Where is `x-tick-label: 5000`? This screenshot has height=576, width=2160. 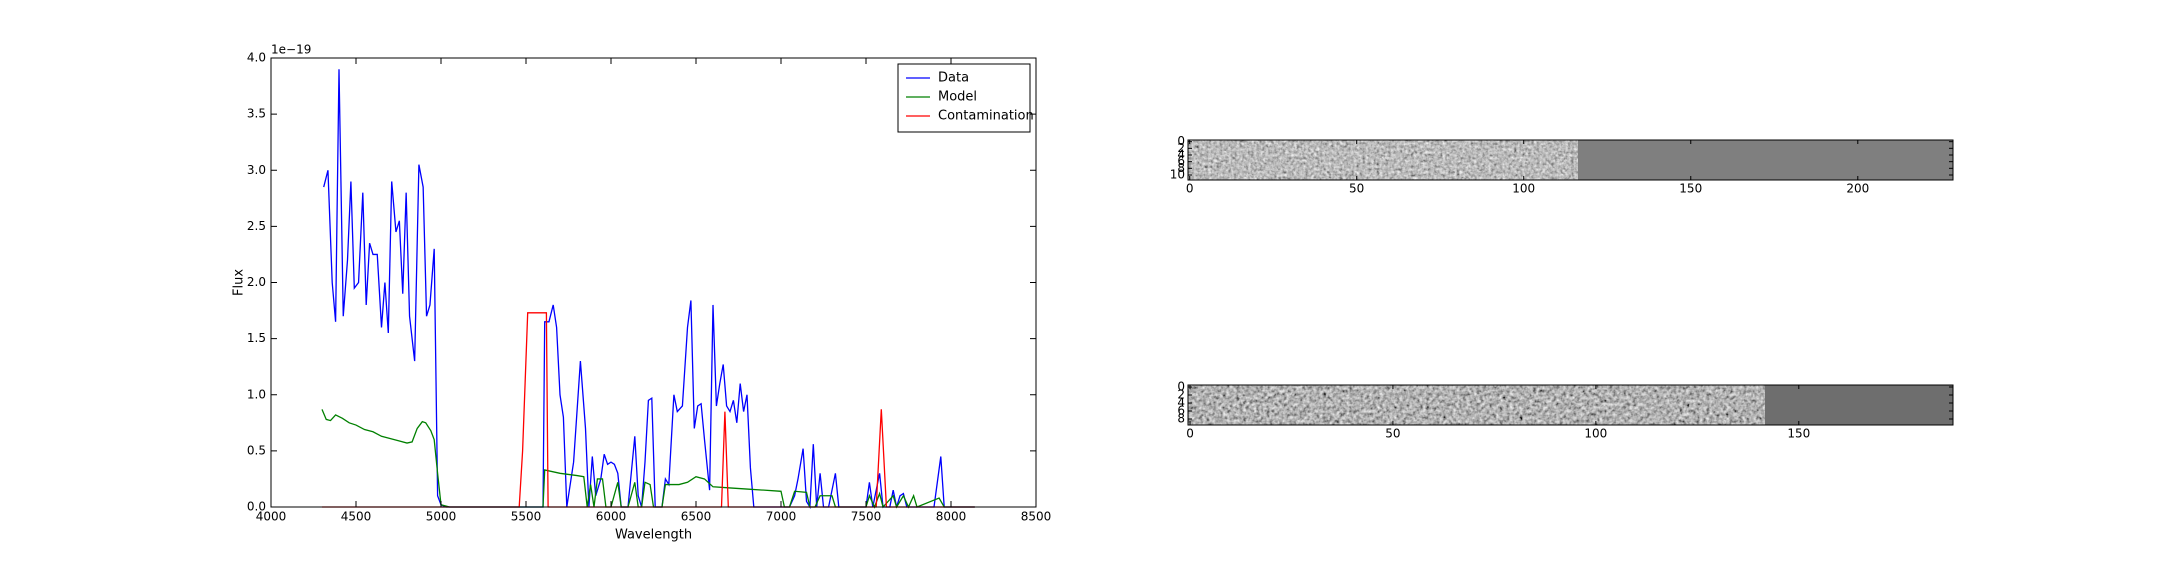 x-tick-label: 5000 is located at coordinates (441, 517).